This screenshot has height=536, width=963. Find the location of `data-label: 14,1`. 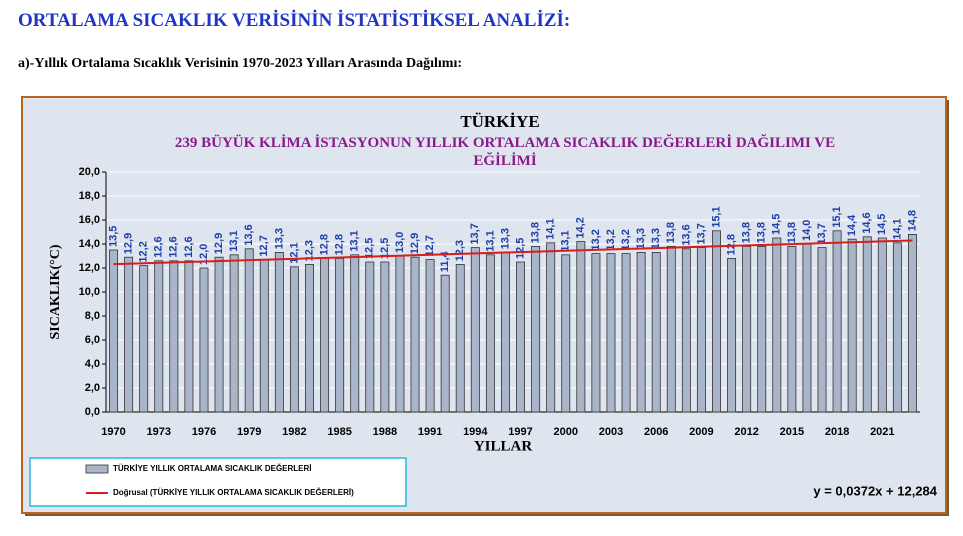

data-label: 14,1 is located at coordinates (897, 228).